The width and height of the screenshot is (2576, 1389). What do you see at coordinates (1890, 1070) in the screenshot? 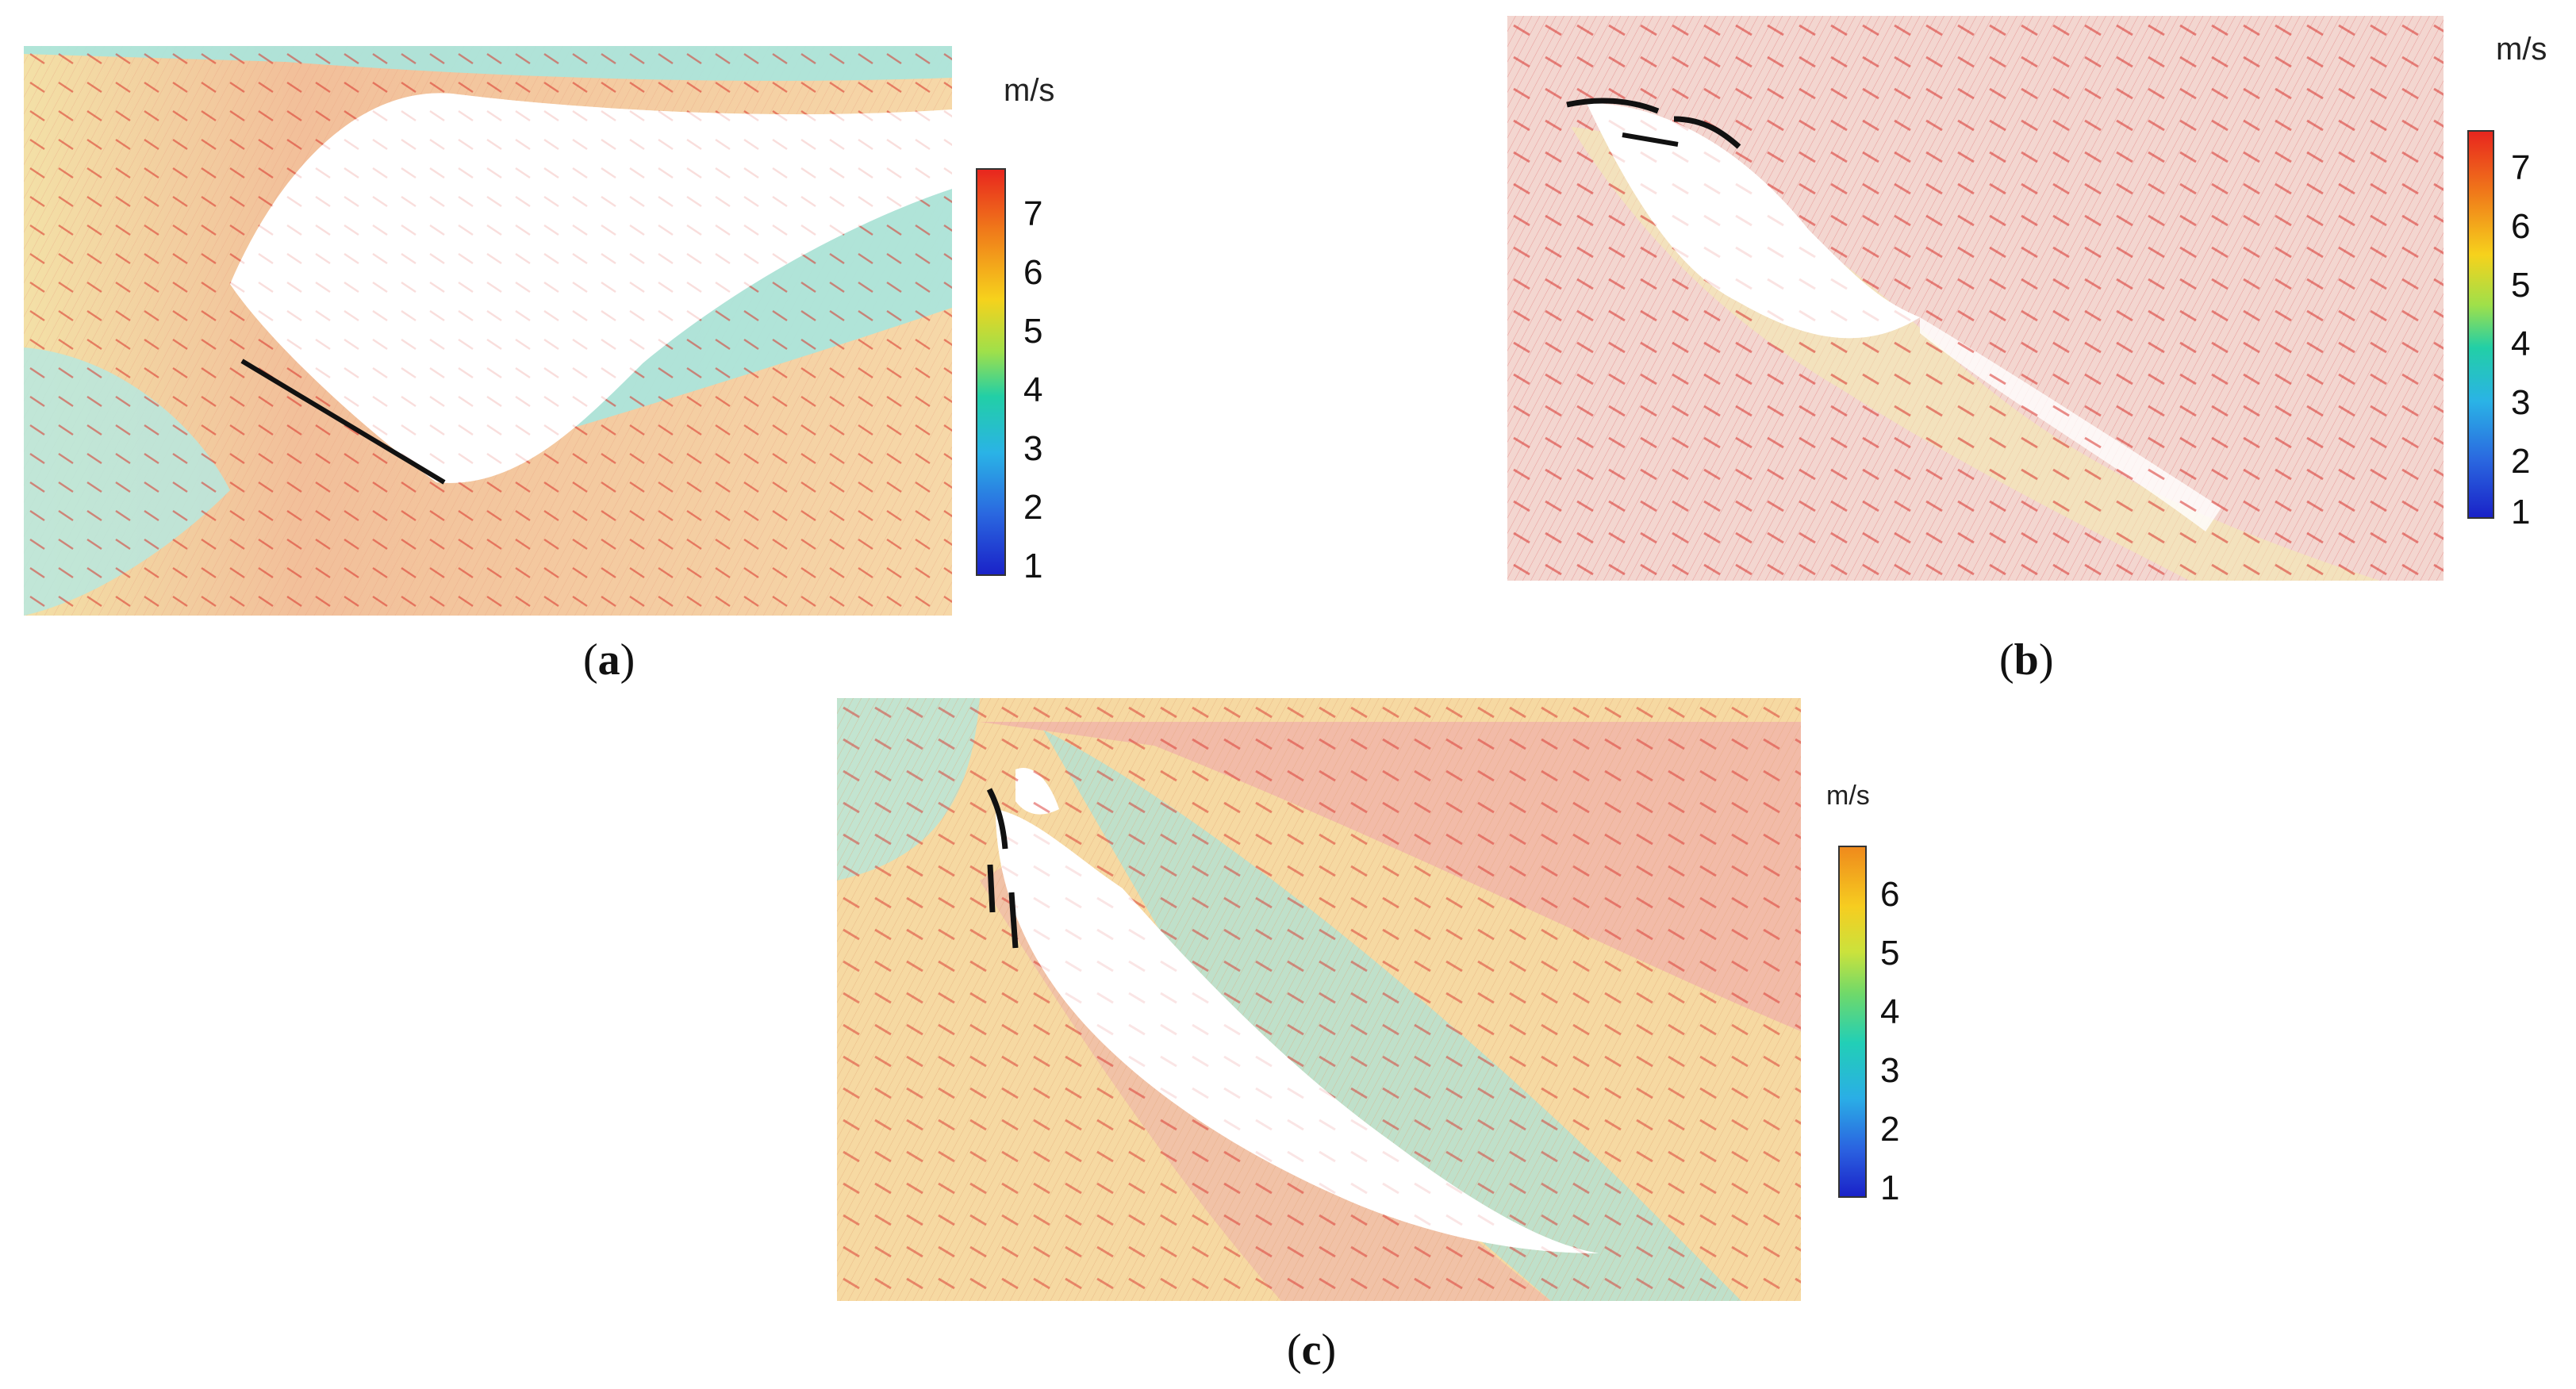
I see `colorbar-c-tick-3: 3` at bounding box center [1890, 1070].